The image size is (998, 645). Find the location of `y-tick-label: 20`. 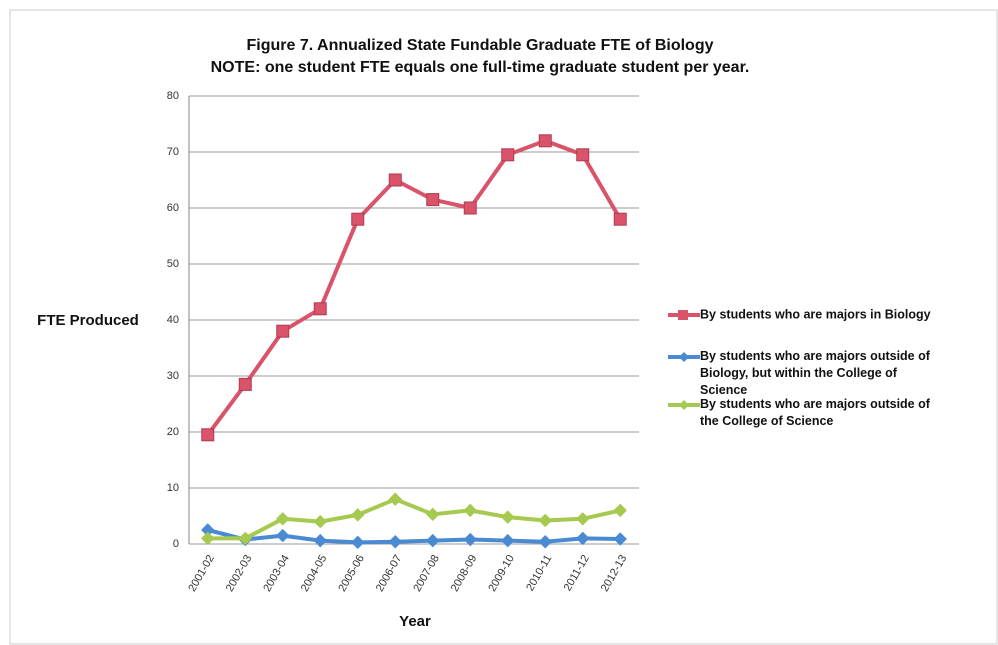

y-tick-label: 20 is located at coordinates (173, 432).